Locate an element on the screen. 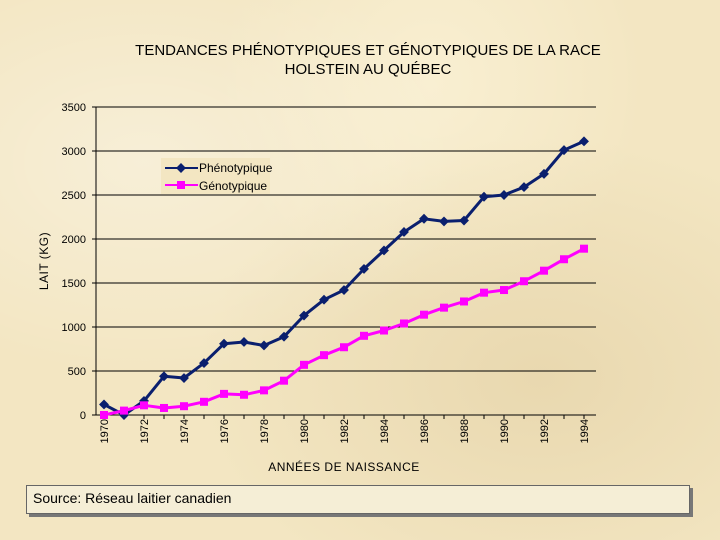 The width and height of the screenshot is (720, 540). point-phenotypique-1976 is located at coordinates (224, 343).